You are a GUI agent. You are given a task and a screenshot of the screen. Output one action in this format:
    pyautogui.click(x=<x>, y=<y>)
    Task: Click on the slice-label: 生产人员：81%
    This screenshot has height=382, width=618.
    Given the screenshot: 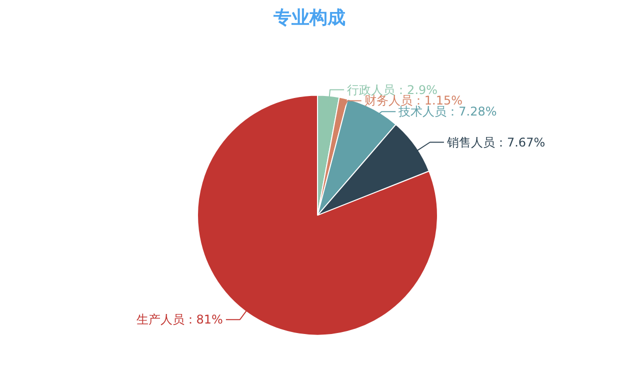 What is the action you would take?
    pyautogui.click(x=179, y=319)
    